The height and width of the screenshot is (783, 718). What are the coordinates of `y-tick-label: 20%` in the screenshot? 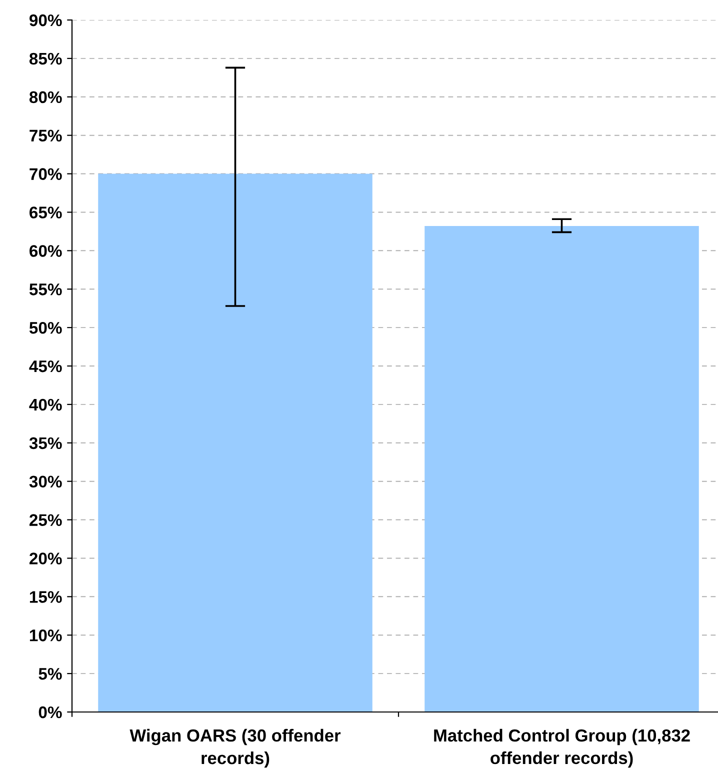 It's located at (46, 558).